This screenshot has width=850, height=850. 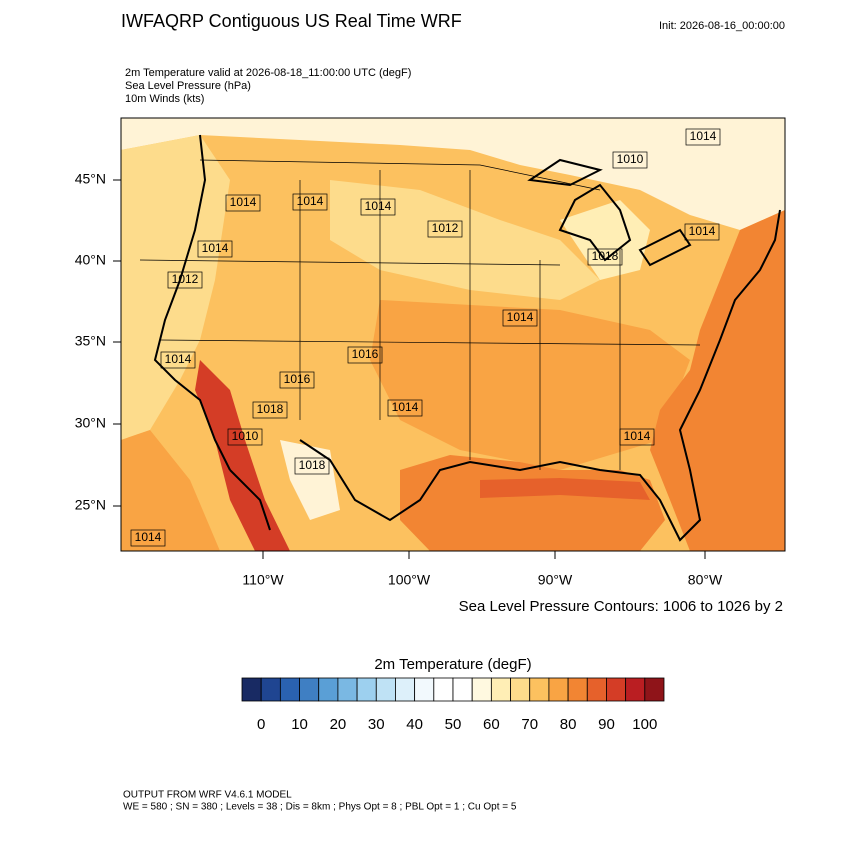 I want to click on colorbar-label: 0, so click(x=261, y=724).